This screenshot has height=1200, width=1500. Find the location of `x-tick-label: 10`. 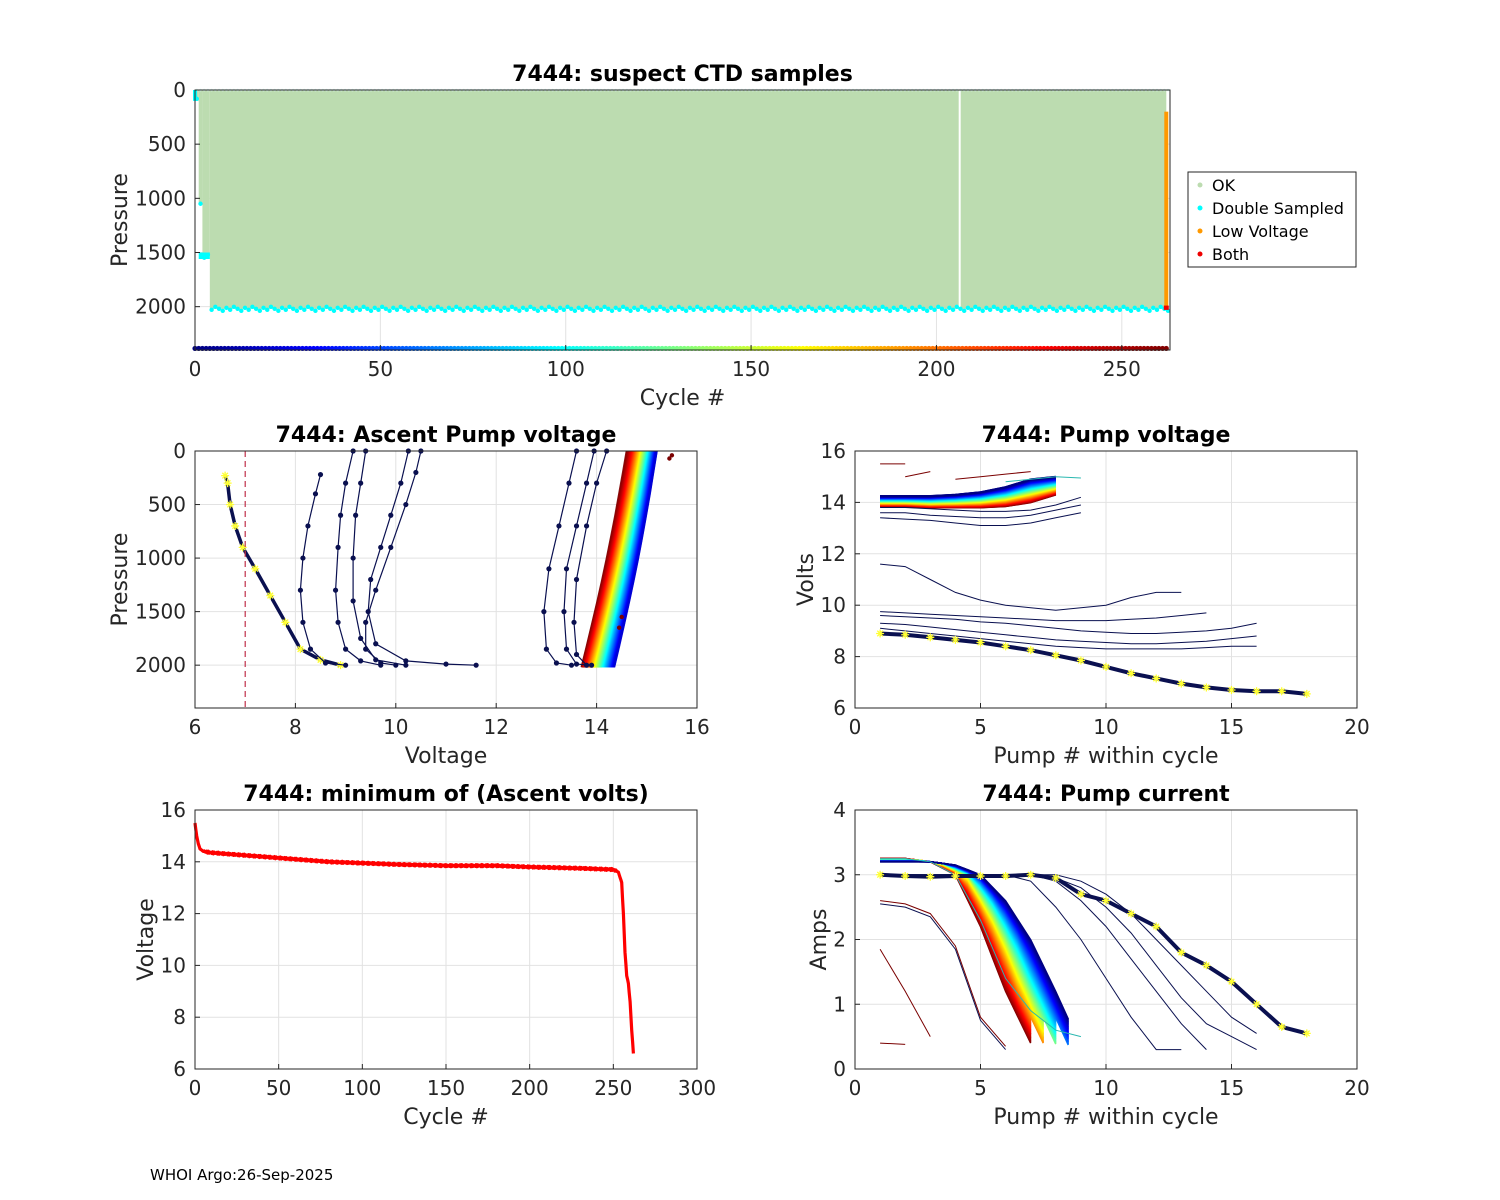

x-tick-label: 10 is located at coordinates (395, 727).